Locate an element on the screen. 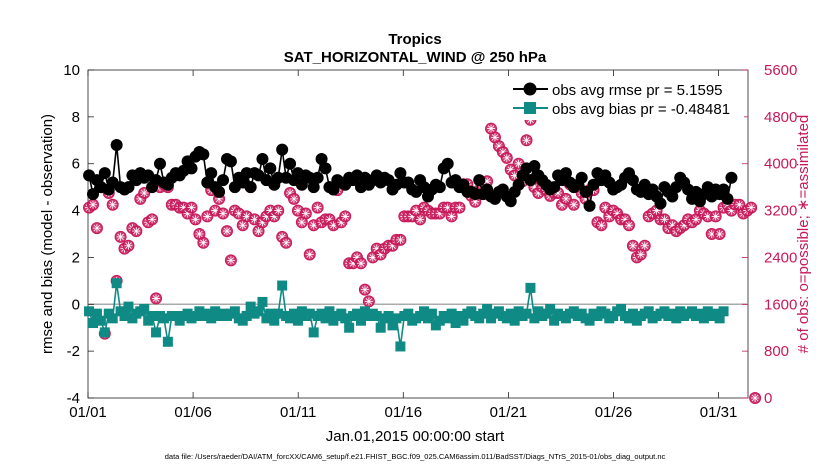 The image size is (830, 470). y-tick-label: 8 is located at coordinates (76, 117).